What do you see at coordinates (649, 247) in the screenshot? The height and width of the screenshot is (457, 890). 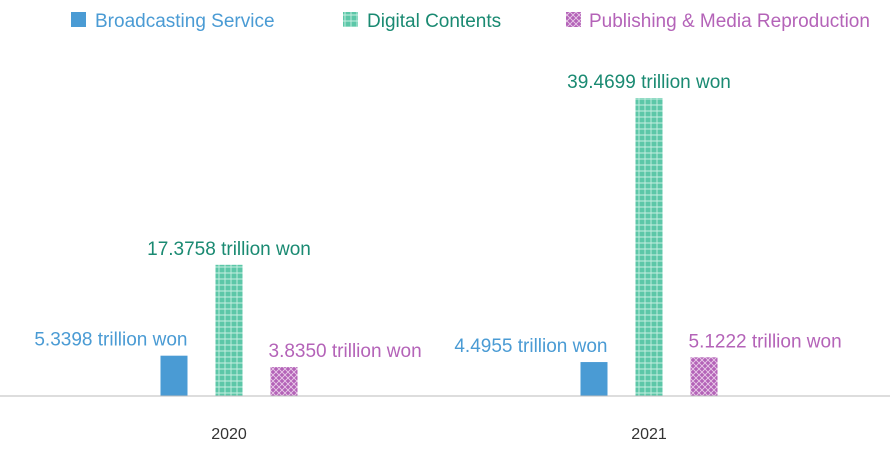 I see `bar-digital-contents-2021` at bounding box center [649, 247].